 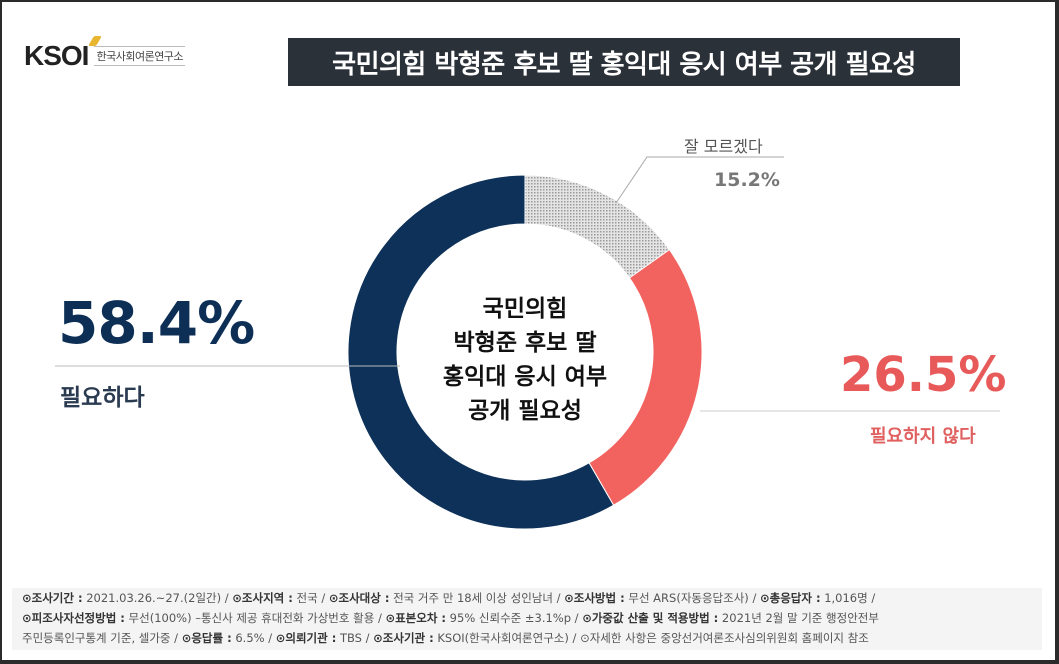 What do you see at coordinates (525, 309) in the screenshot?
I see `center-line-1: 국민의힘` at bounding box center [525, 309].